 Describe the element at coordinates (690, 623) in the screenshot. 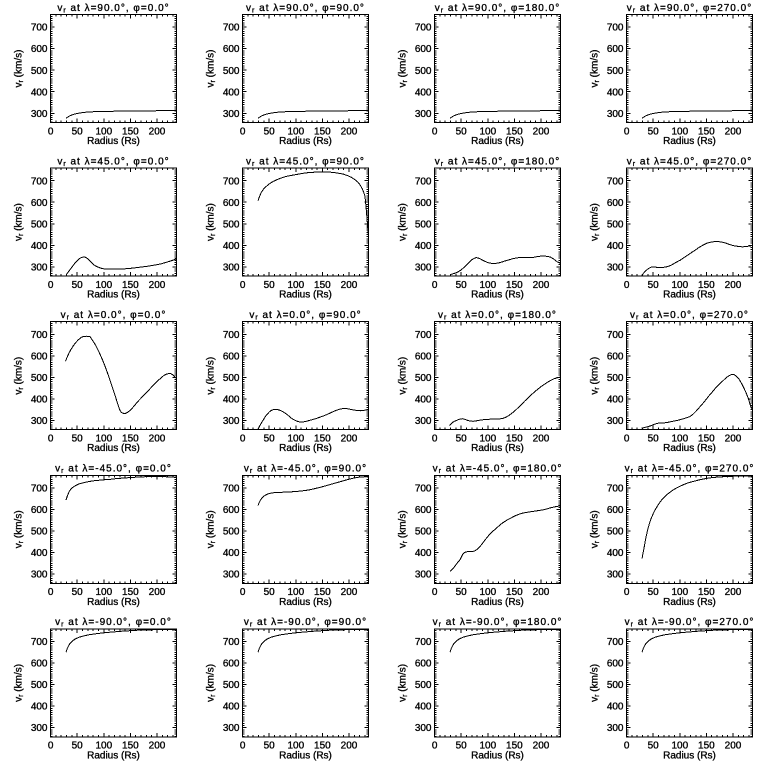

I see `svg-text: vr at λ=-90.0°, φ=270.0°` at that location.